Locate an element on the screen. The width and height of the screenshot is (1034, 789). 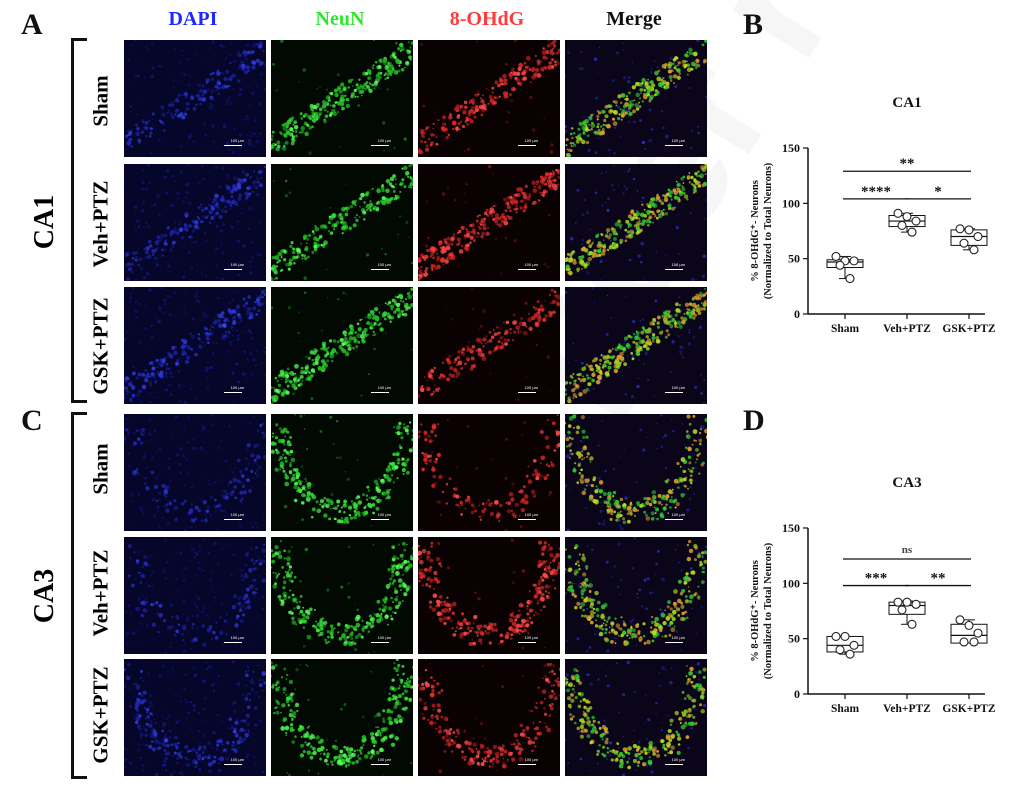
ca1-y-tick-label: 0 is located at coordinates (797, 314).